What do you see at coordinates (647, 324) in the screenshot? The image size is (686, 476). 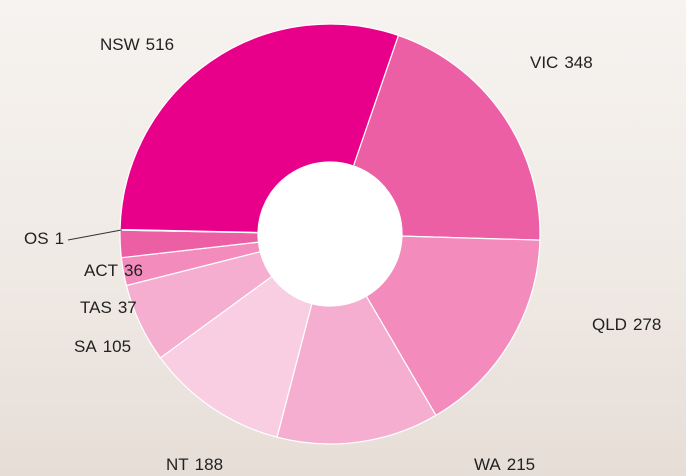 I see `slice-value: 278` at bounding box center [647, 324].